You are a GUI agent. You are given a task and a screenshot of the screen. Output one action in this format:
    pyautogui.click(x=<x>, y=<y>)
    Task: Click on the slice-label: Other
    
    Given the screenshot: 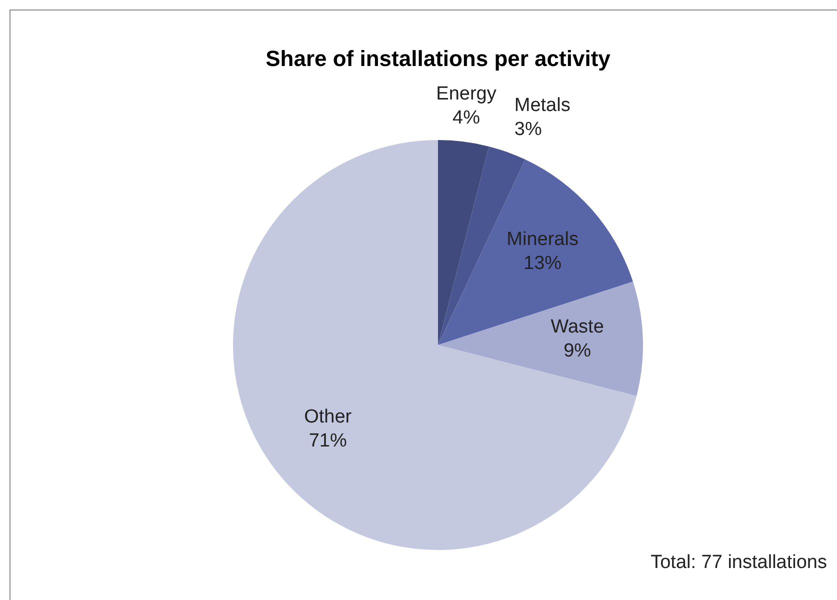 What is the action you would take?
    pyautogui.click(x=328, y=417)
    